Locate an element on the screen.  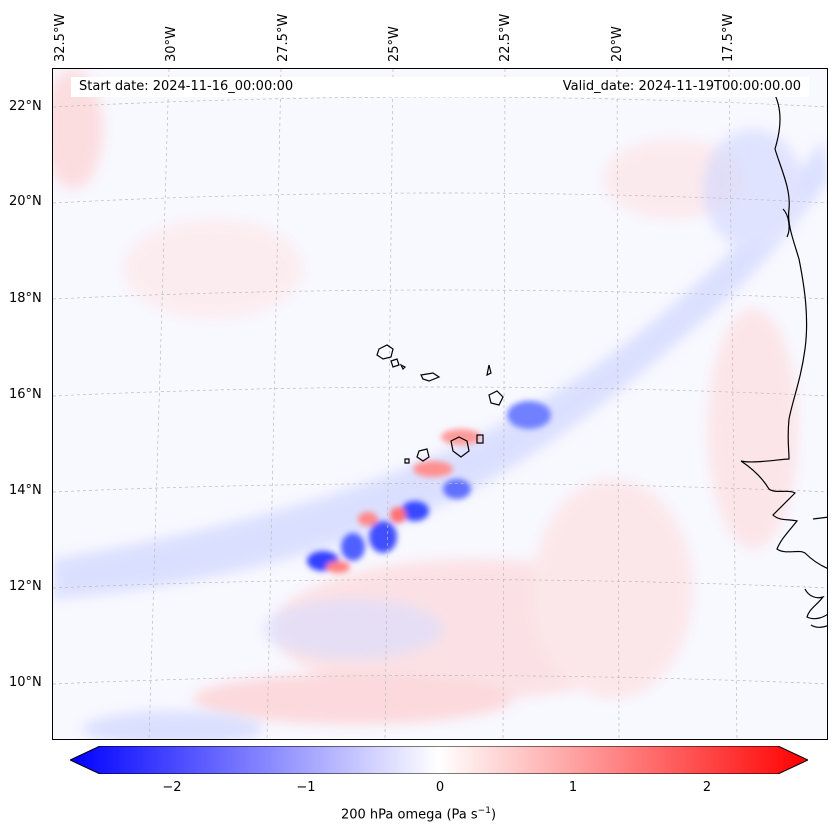
colorbar-tick-neg1: −1 is located at coordinates (306, 787).